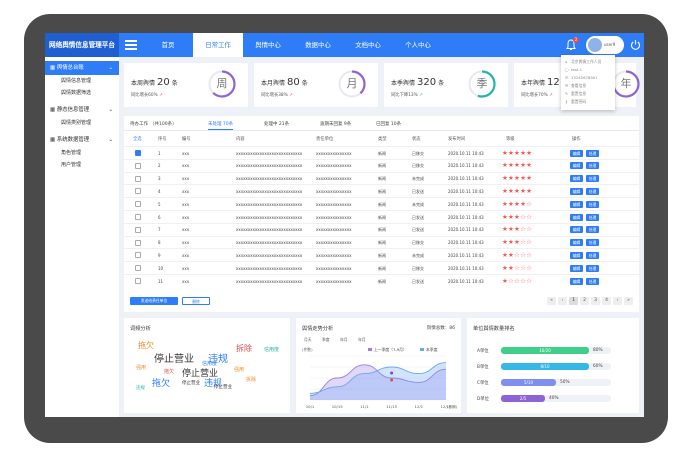 This screenshot has height=457, width=682. Describe the element at coordinates (316, 85) in the screenshot. I see `stat-card: 本月舆情 80 条同比增长38% ↗ 月` at that location.